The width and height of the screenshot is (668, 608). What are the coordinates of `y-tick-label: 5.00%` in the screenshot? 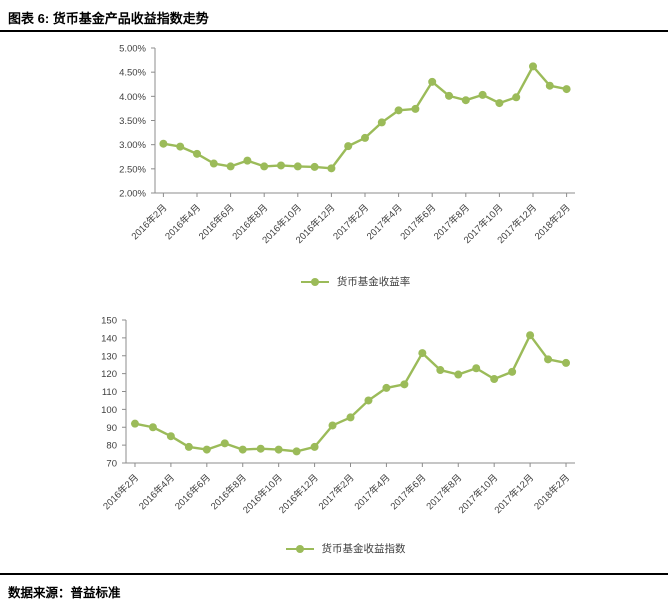 It's located at (132, 49).